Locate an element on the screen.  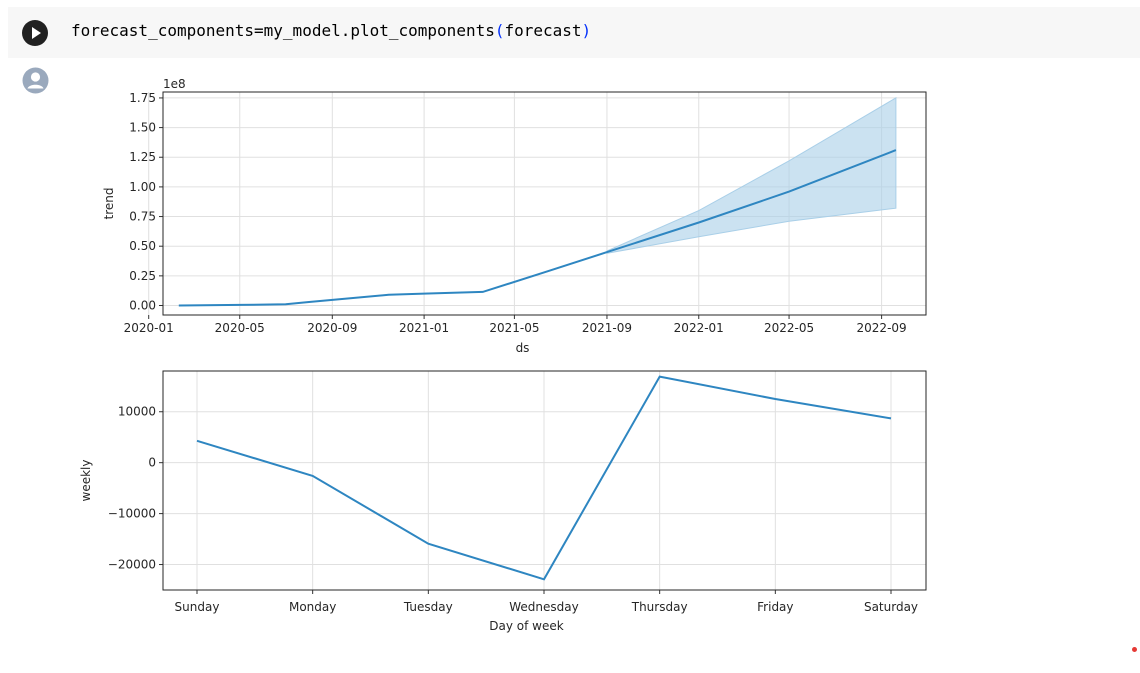
trend-x-tick-label: 2021-09 is located at coordinates (607, 328).